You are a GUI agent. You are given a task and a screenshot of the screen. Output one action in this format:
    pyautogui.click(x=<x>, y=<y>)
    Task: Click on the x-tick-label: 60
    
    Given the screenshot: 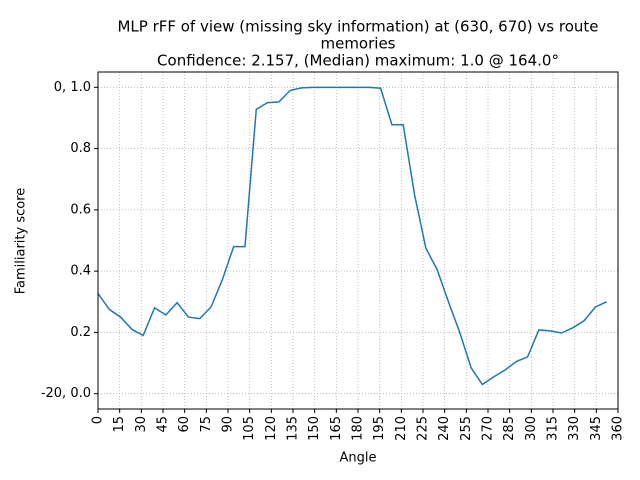 What is the action you would take?
    pyautogui.click(x=184, y=424)
    